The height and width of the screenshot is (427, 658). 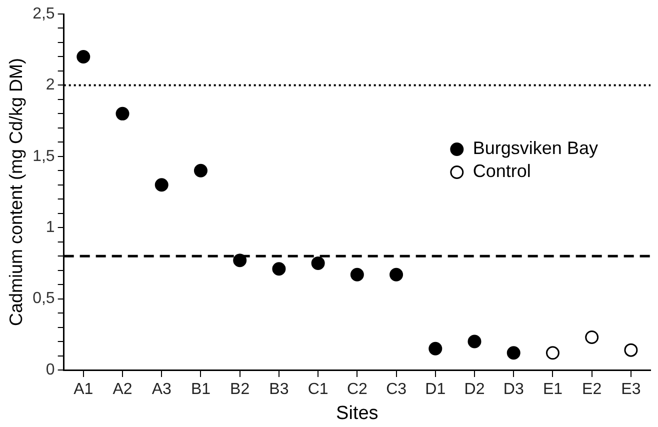 What do you see at coordinates (501, 171) in the screenshot?
I see `legend-label: Control` at bounding box center [501, 171].